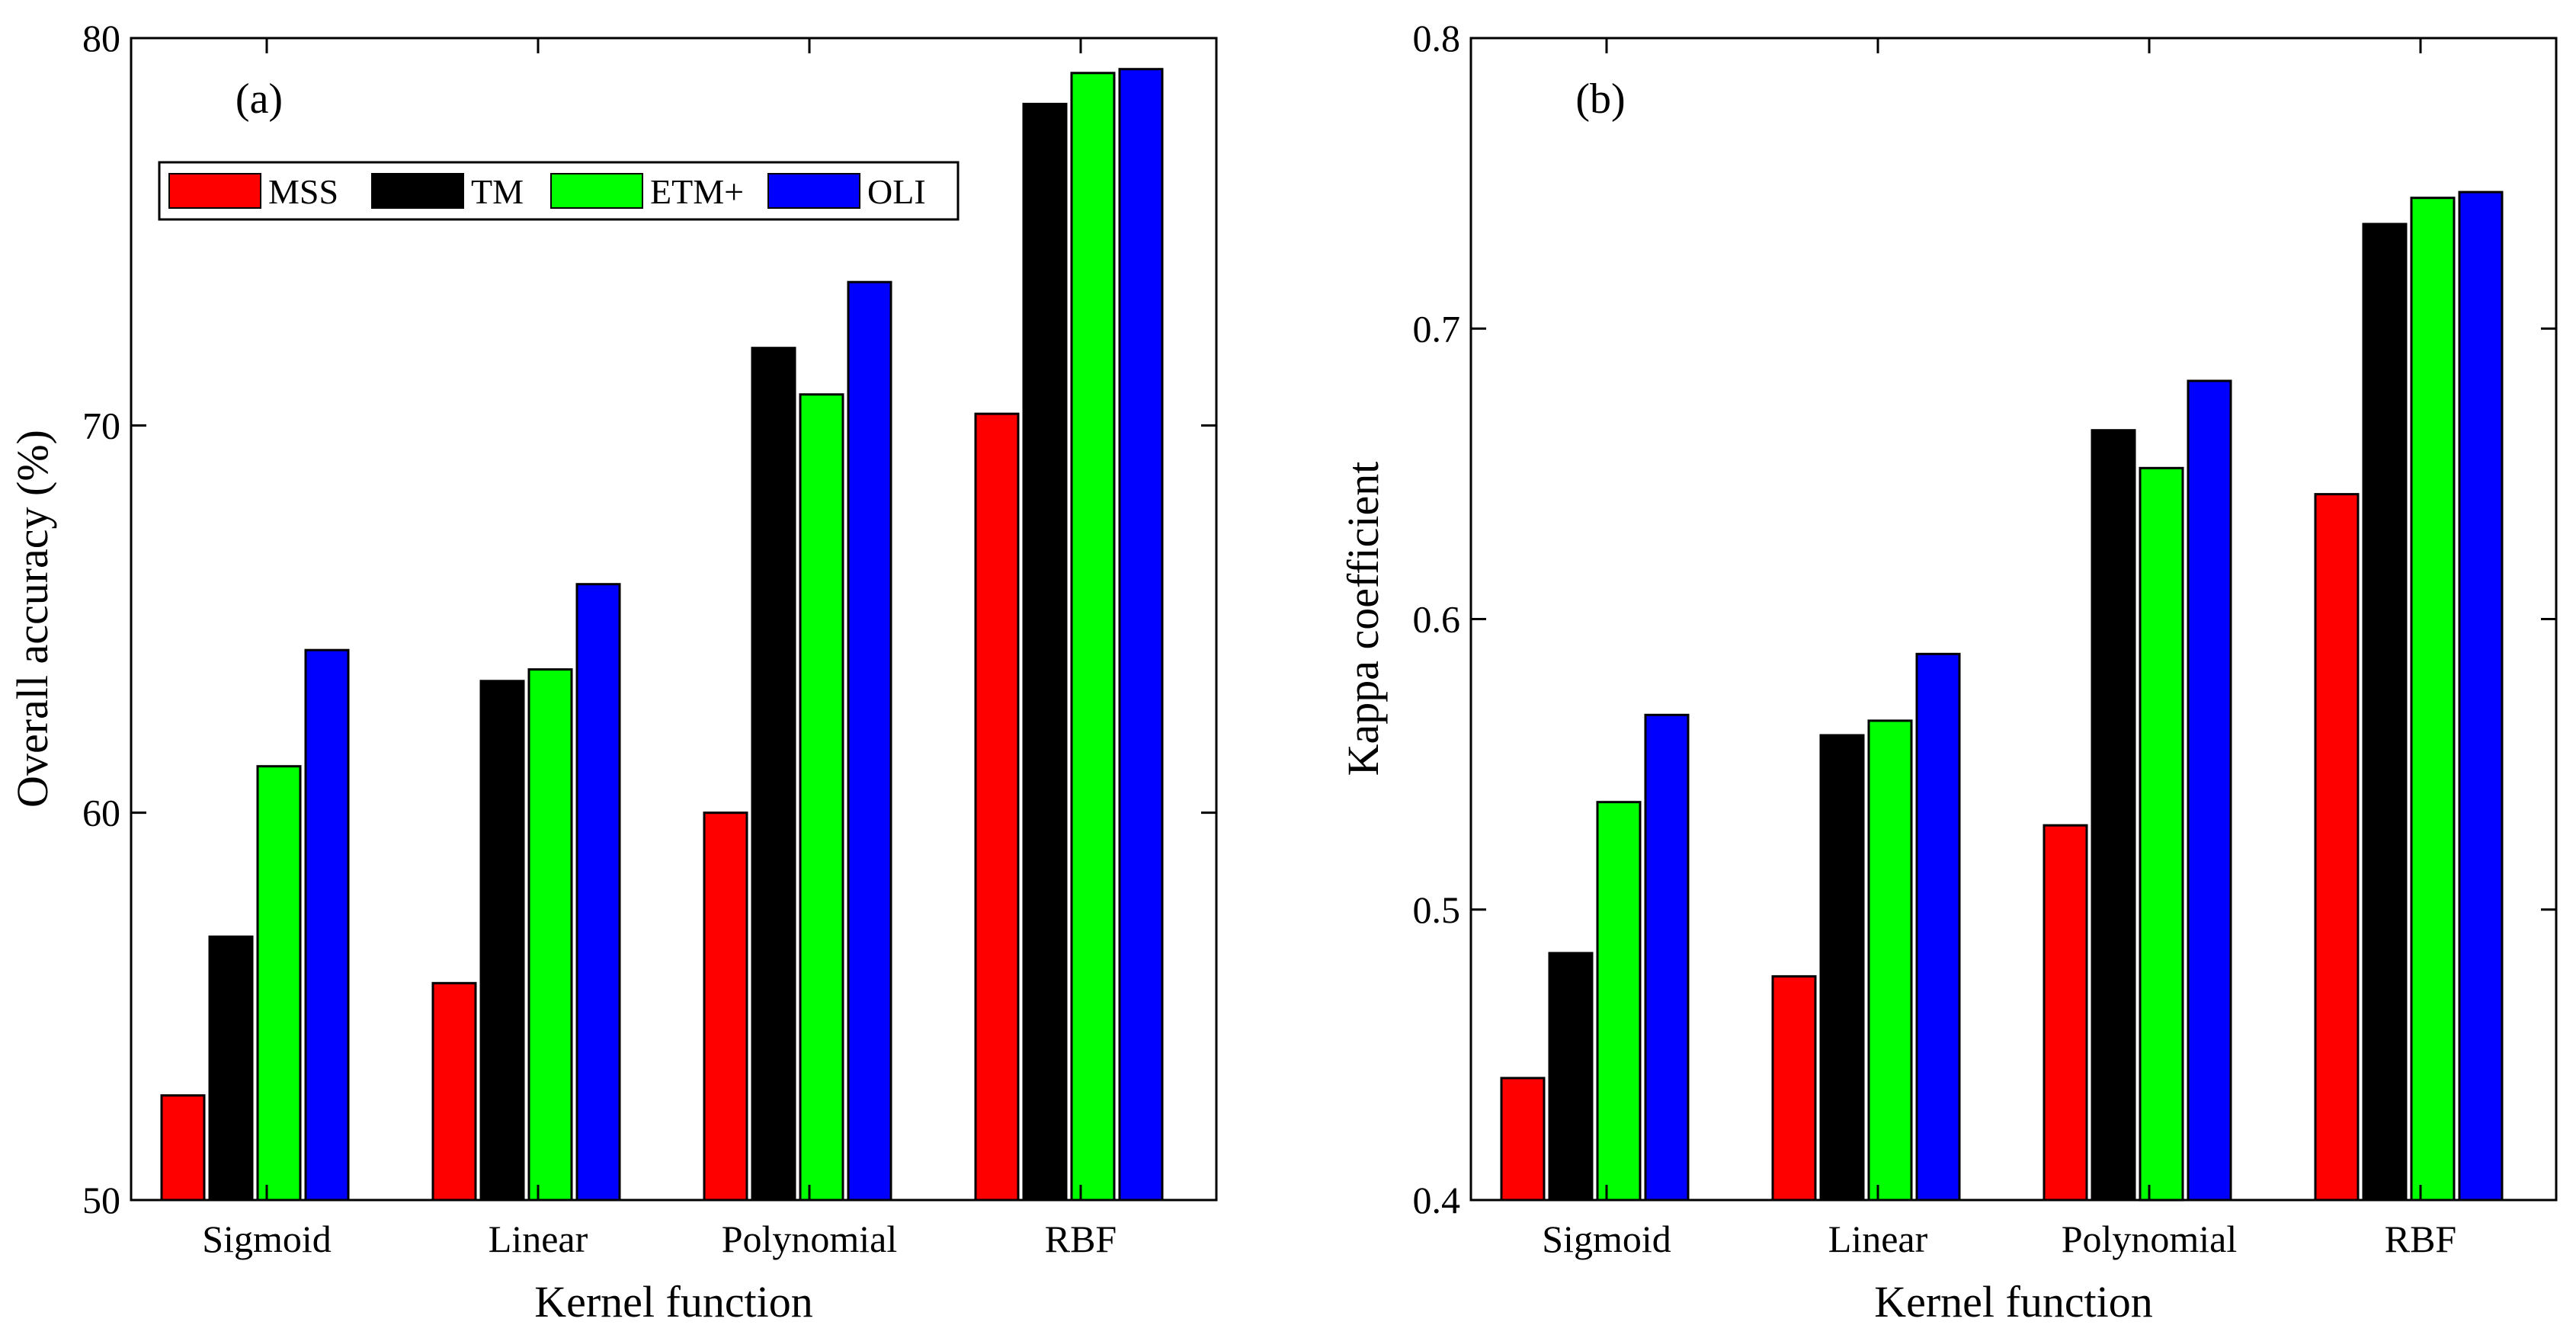 The height and width of the screenshot is (1341, 2576). What do you see at coordinates (1437, 909) in the screenshot?
I see `y-tick-label: 0.5` at bounding box center [1437, 909].